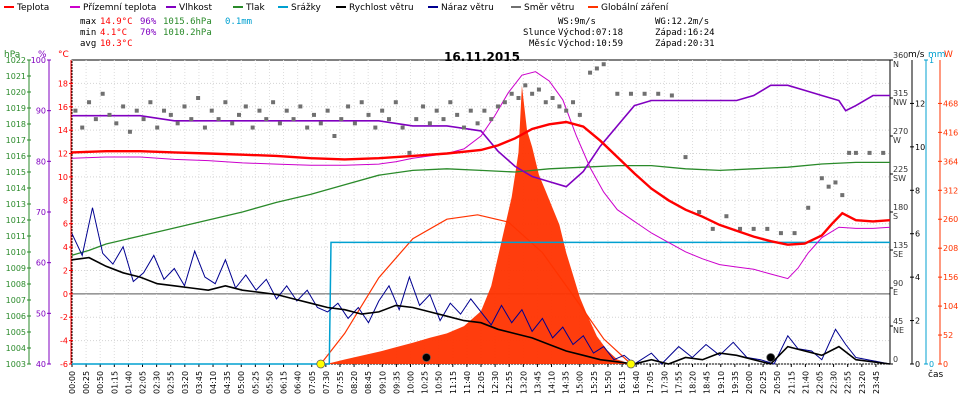 The width and height of the screenshot is (966, 400). Describe the element at coordinates (185, 382) in the screenshot. I see `time-tick-label: 03:20` at that location.